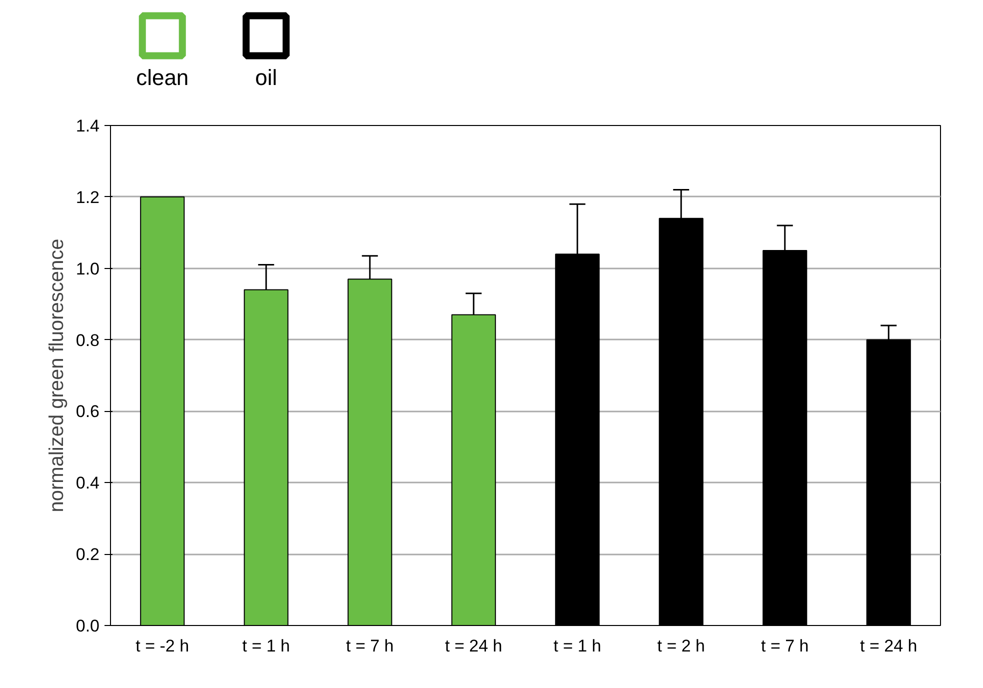 The height and width of the screenshot is (688, 983). What do you see at coordinates (88, 340) in the screenshot?
I see `y-tick-label: 0.8` at bounding box center [88, 340].